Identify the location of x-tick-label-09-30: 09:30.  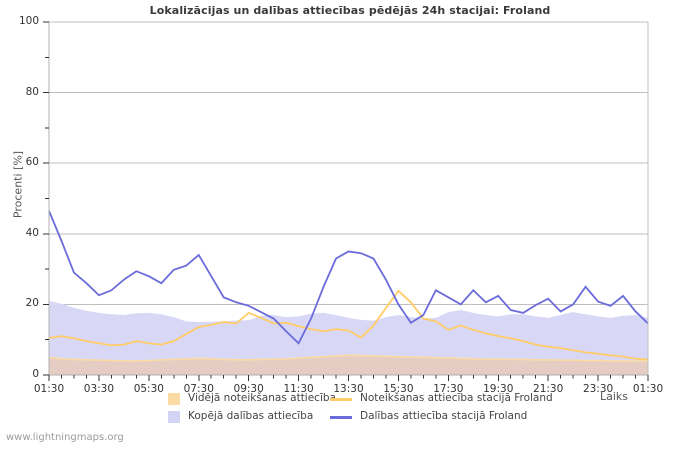
(248, 389).